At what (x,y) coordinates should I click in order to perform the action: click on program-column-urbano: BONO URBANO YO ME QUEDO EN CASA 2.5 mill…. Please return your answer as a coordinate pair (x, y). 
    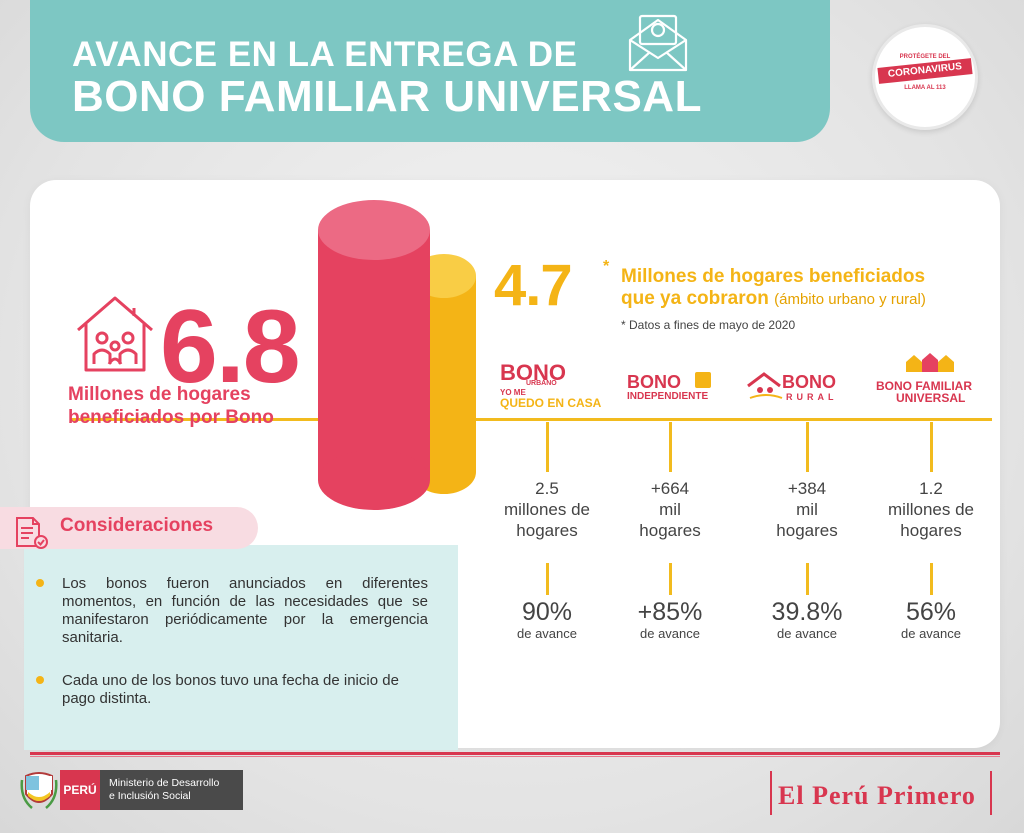
    Looking at the image, I should click on (547, 505).